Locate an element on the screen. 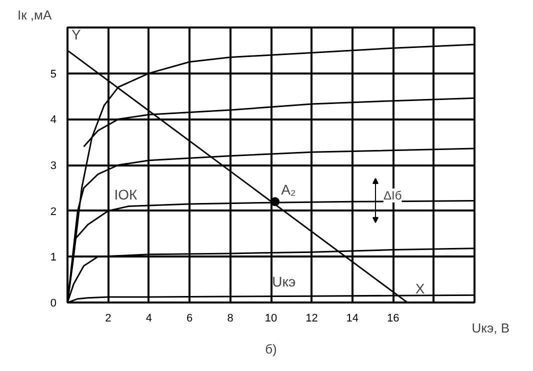 This screenshot has height=371, width=533. annotation: IОК is located at coordinates (126, 194).